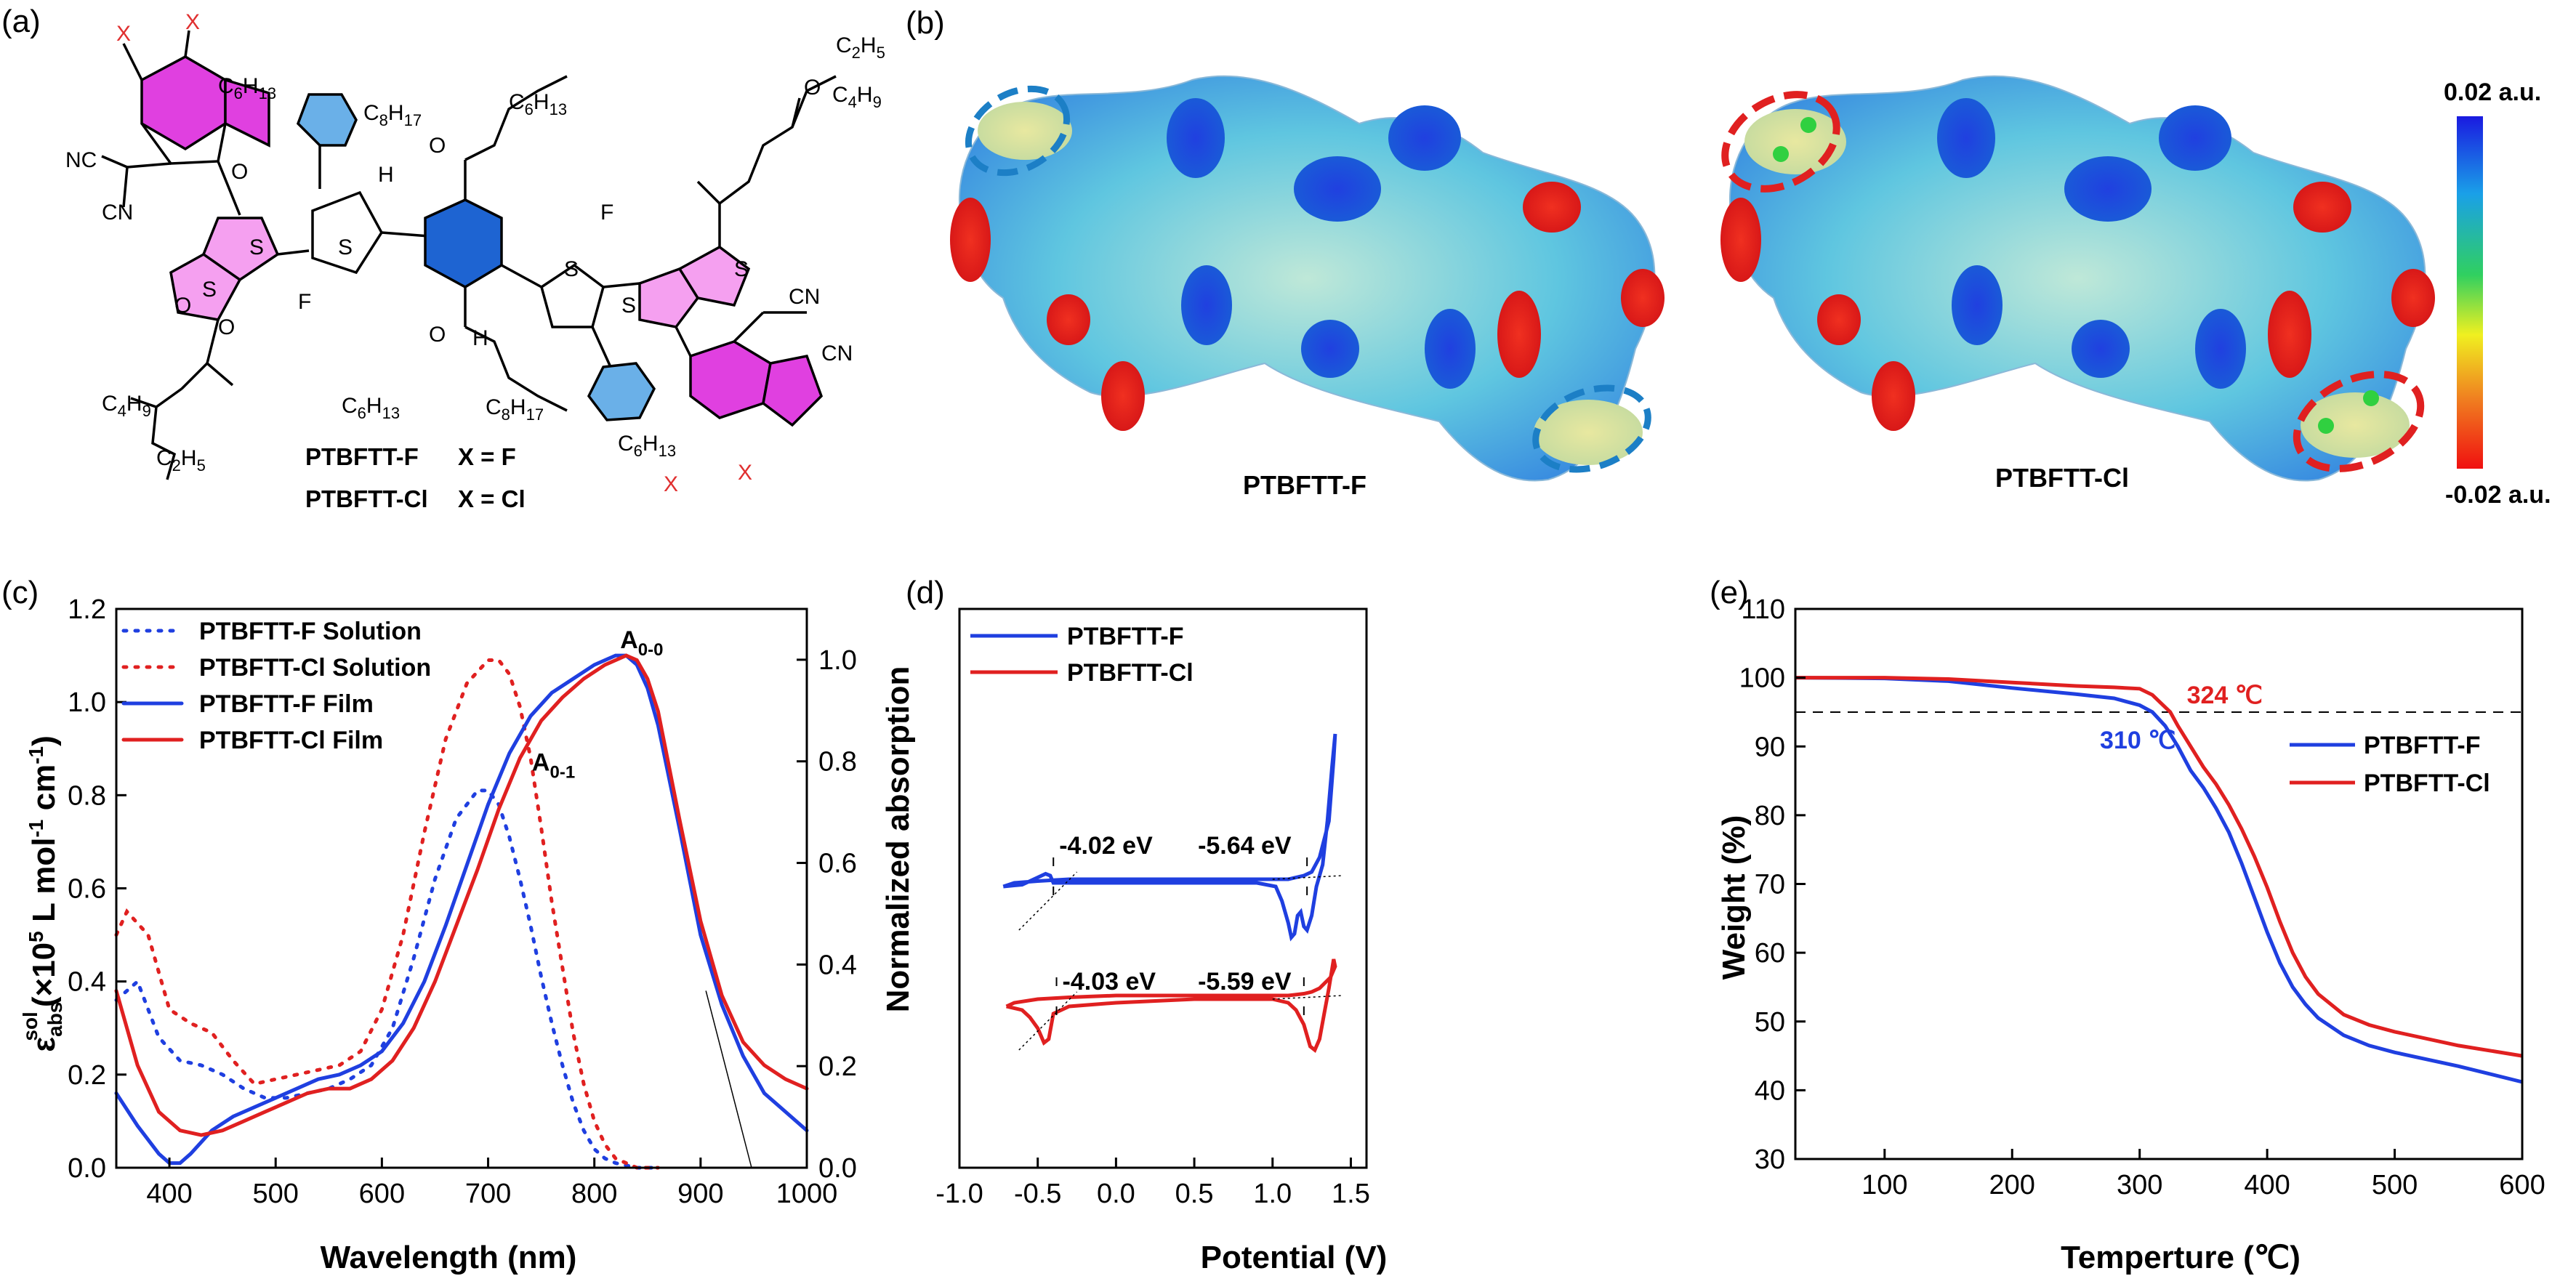  What do you see at coordinates (87, 702) in the screenshot?
I see `absorption-y-tick-label: 1.0` at bounding box center [87, 702].